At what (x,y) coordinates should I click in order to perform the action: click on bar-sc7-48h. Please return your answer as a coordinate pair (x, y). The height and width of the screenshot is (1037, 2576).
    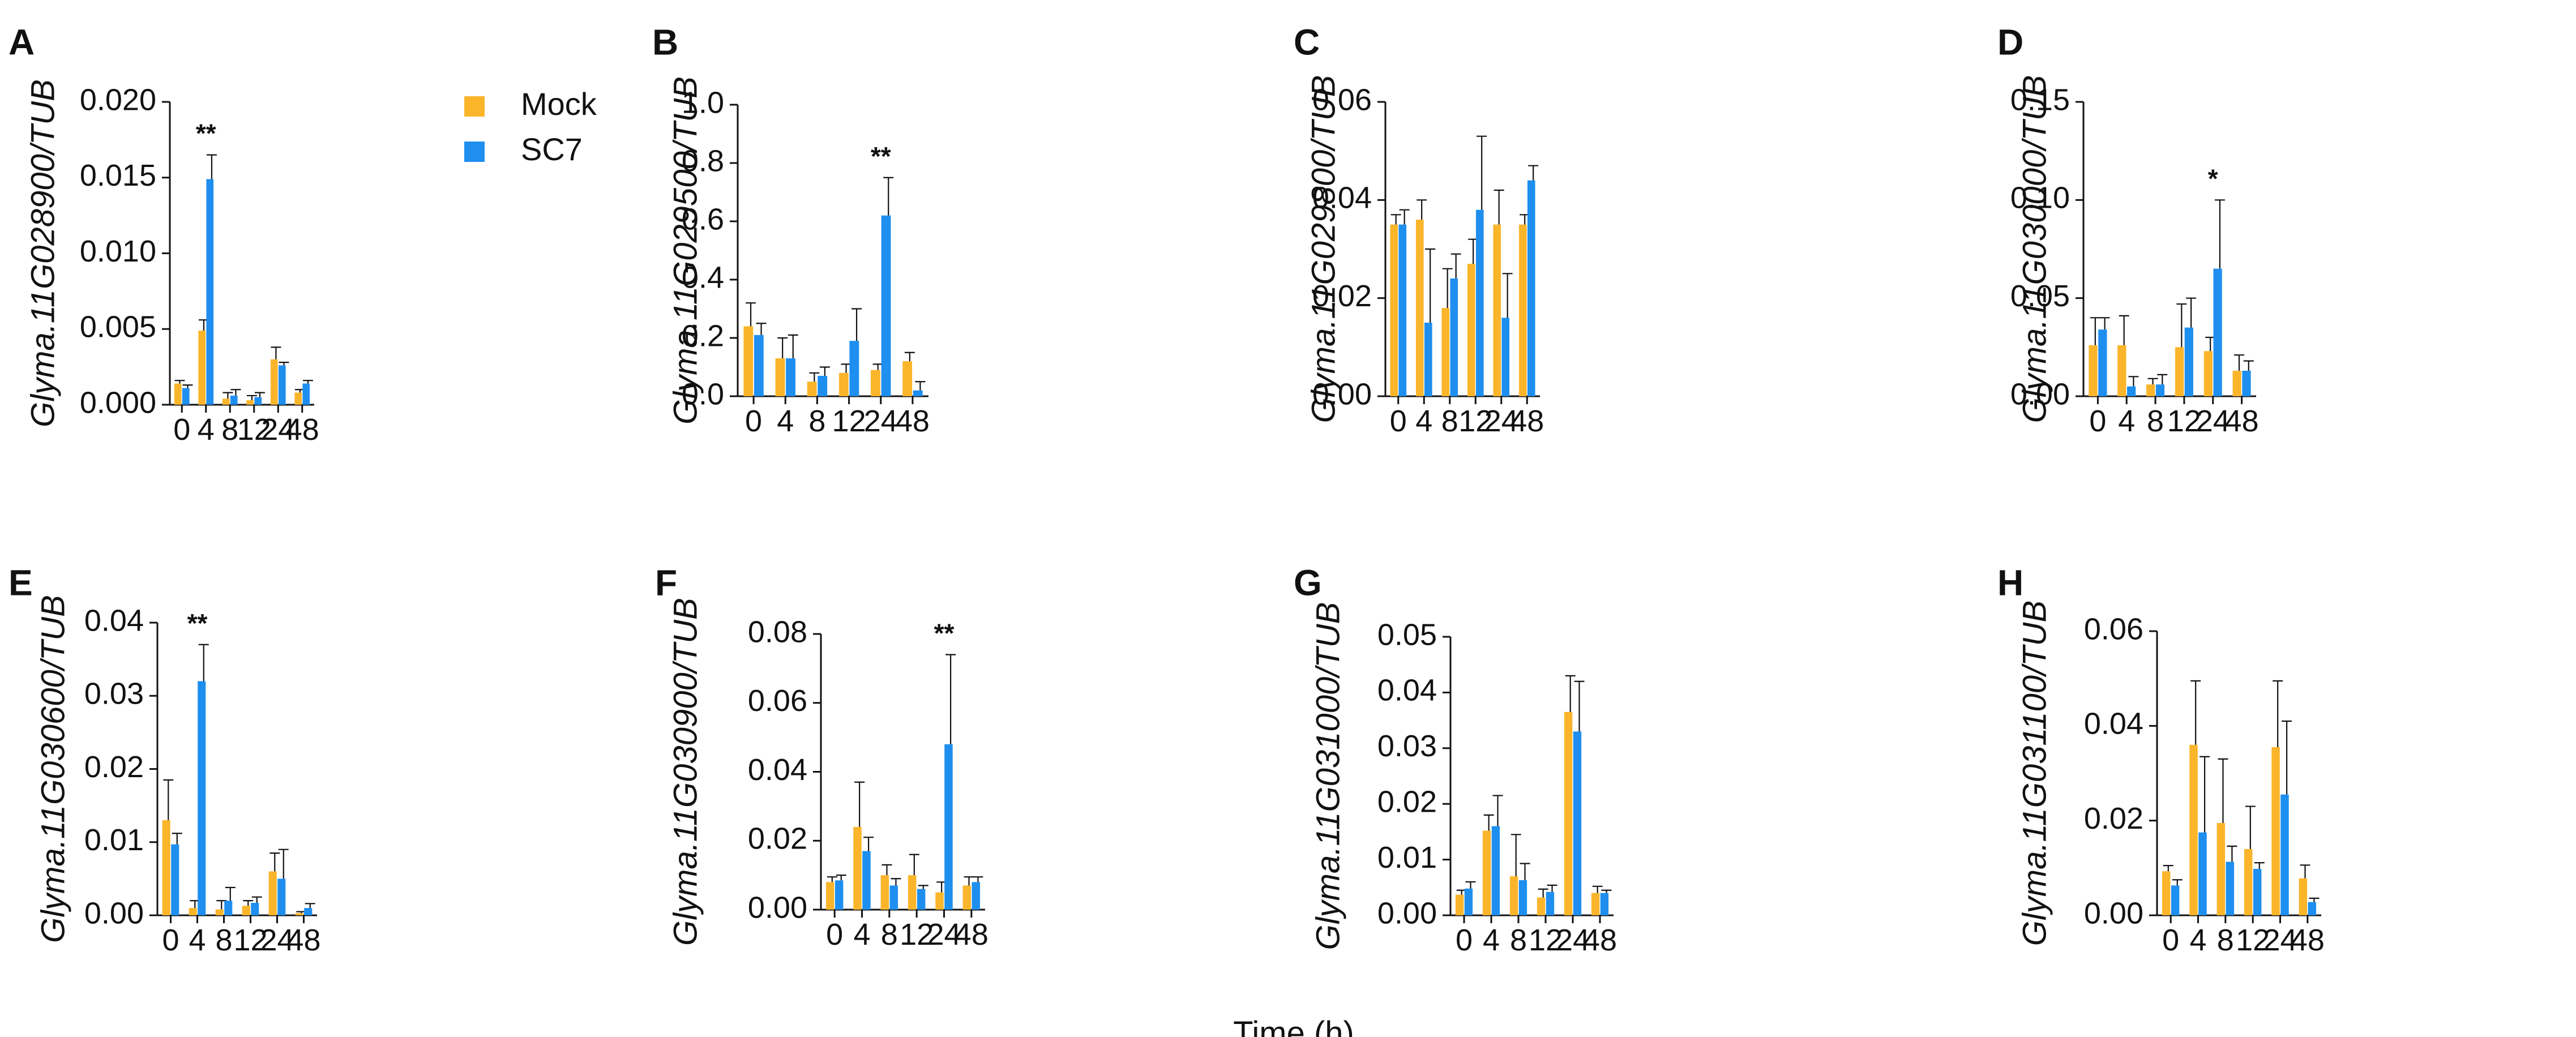
    Looking at the image, I should click on (308, 911).